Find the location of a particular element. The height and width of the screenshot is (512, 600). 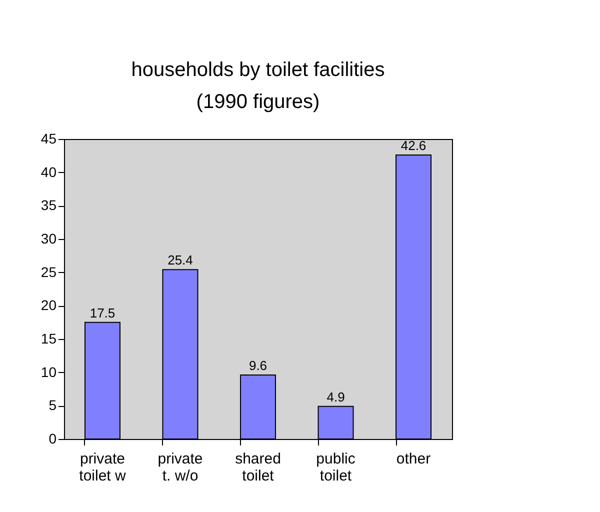

y-tick-label: 35 is located at coordinates (48, 205).